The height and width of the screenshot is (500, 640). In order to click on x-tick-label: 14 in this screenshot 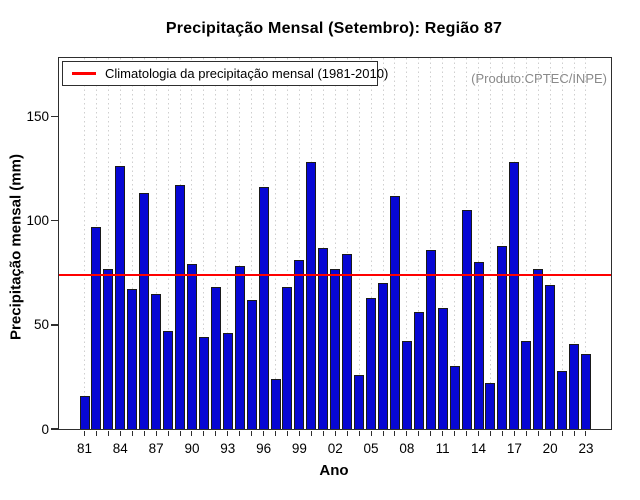, I will do `click(479, 448)`.